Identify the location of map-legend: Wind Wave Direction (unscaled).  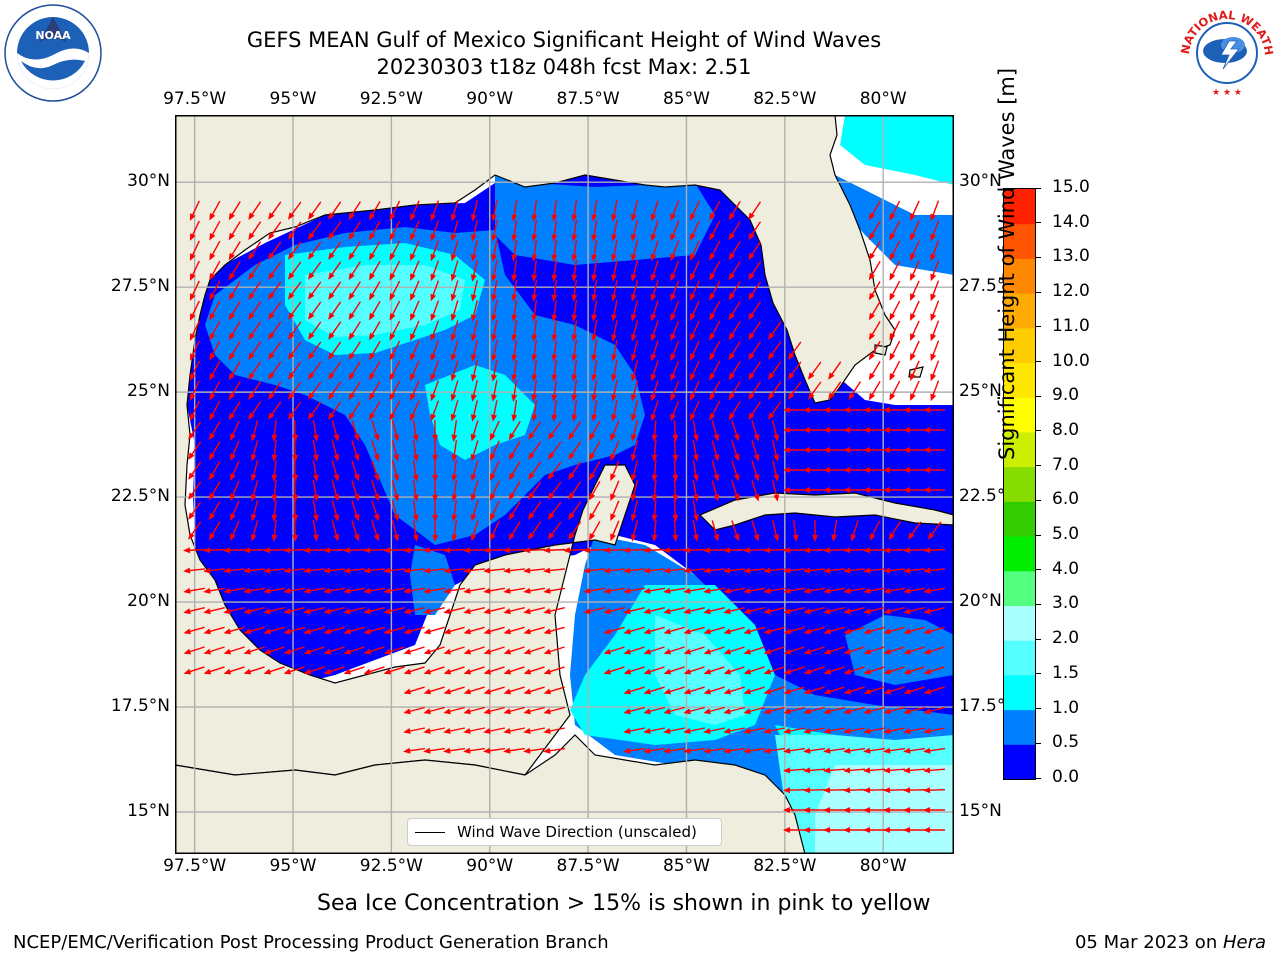
(564, 832).